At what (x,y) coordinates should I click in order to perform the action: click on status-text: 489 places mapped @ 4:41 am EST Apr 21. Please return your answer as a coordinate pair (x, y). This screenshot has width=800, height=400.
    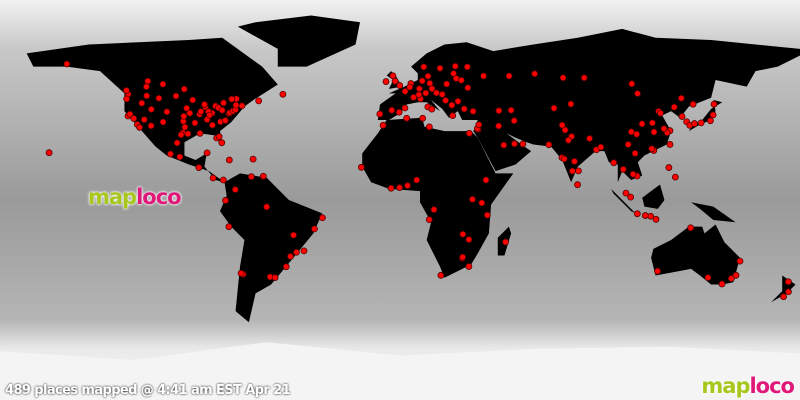
    Looking at the image, I should click on (148, 390).